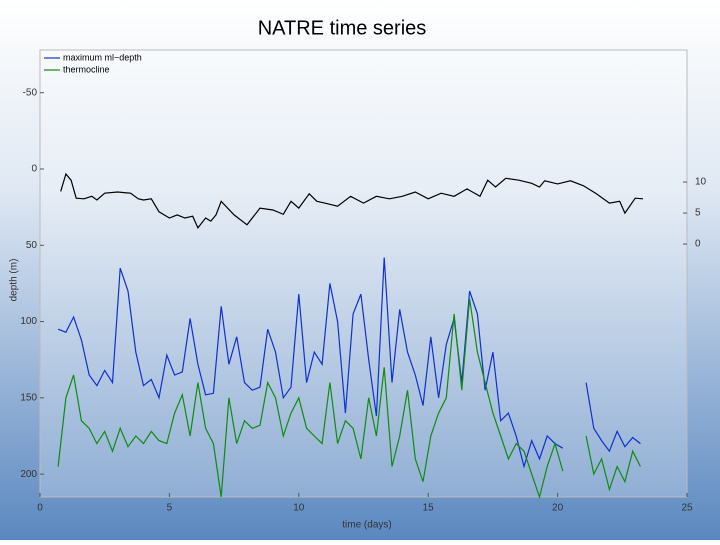 The image size is (720, 545). Describe the element at coordinates (28, 321) in the screenshot. I see `y-tick-label: 100` at that location.